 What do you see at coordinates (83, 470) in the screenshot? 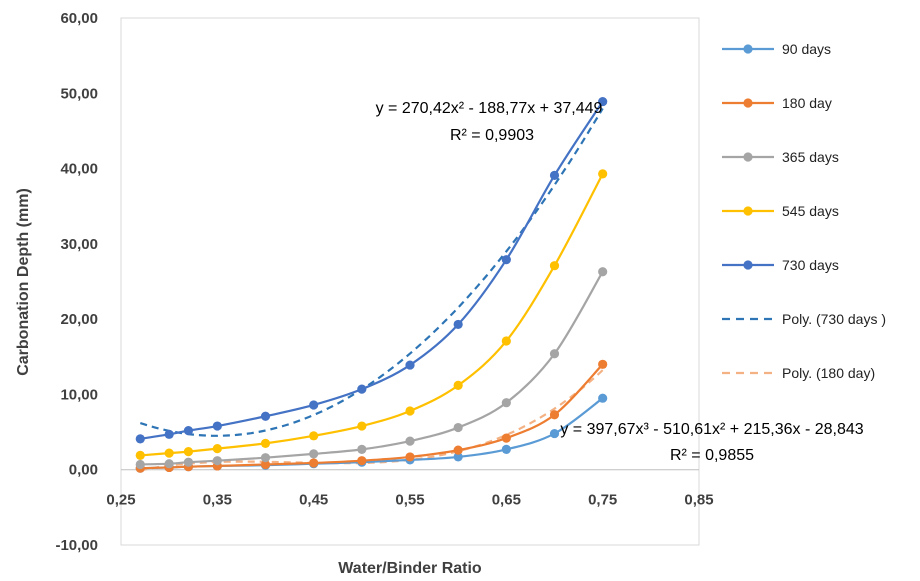
I see `y-tick-label: 0,00` at bounding box center [83, 470].